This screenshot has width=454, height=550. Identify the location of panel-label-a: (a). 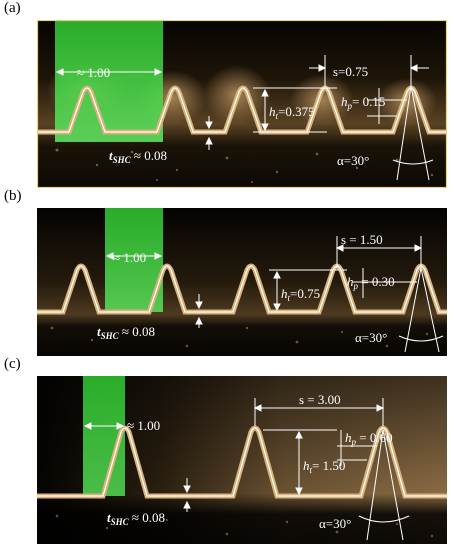
(12, 8).